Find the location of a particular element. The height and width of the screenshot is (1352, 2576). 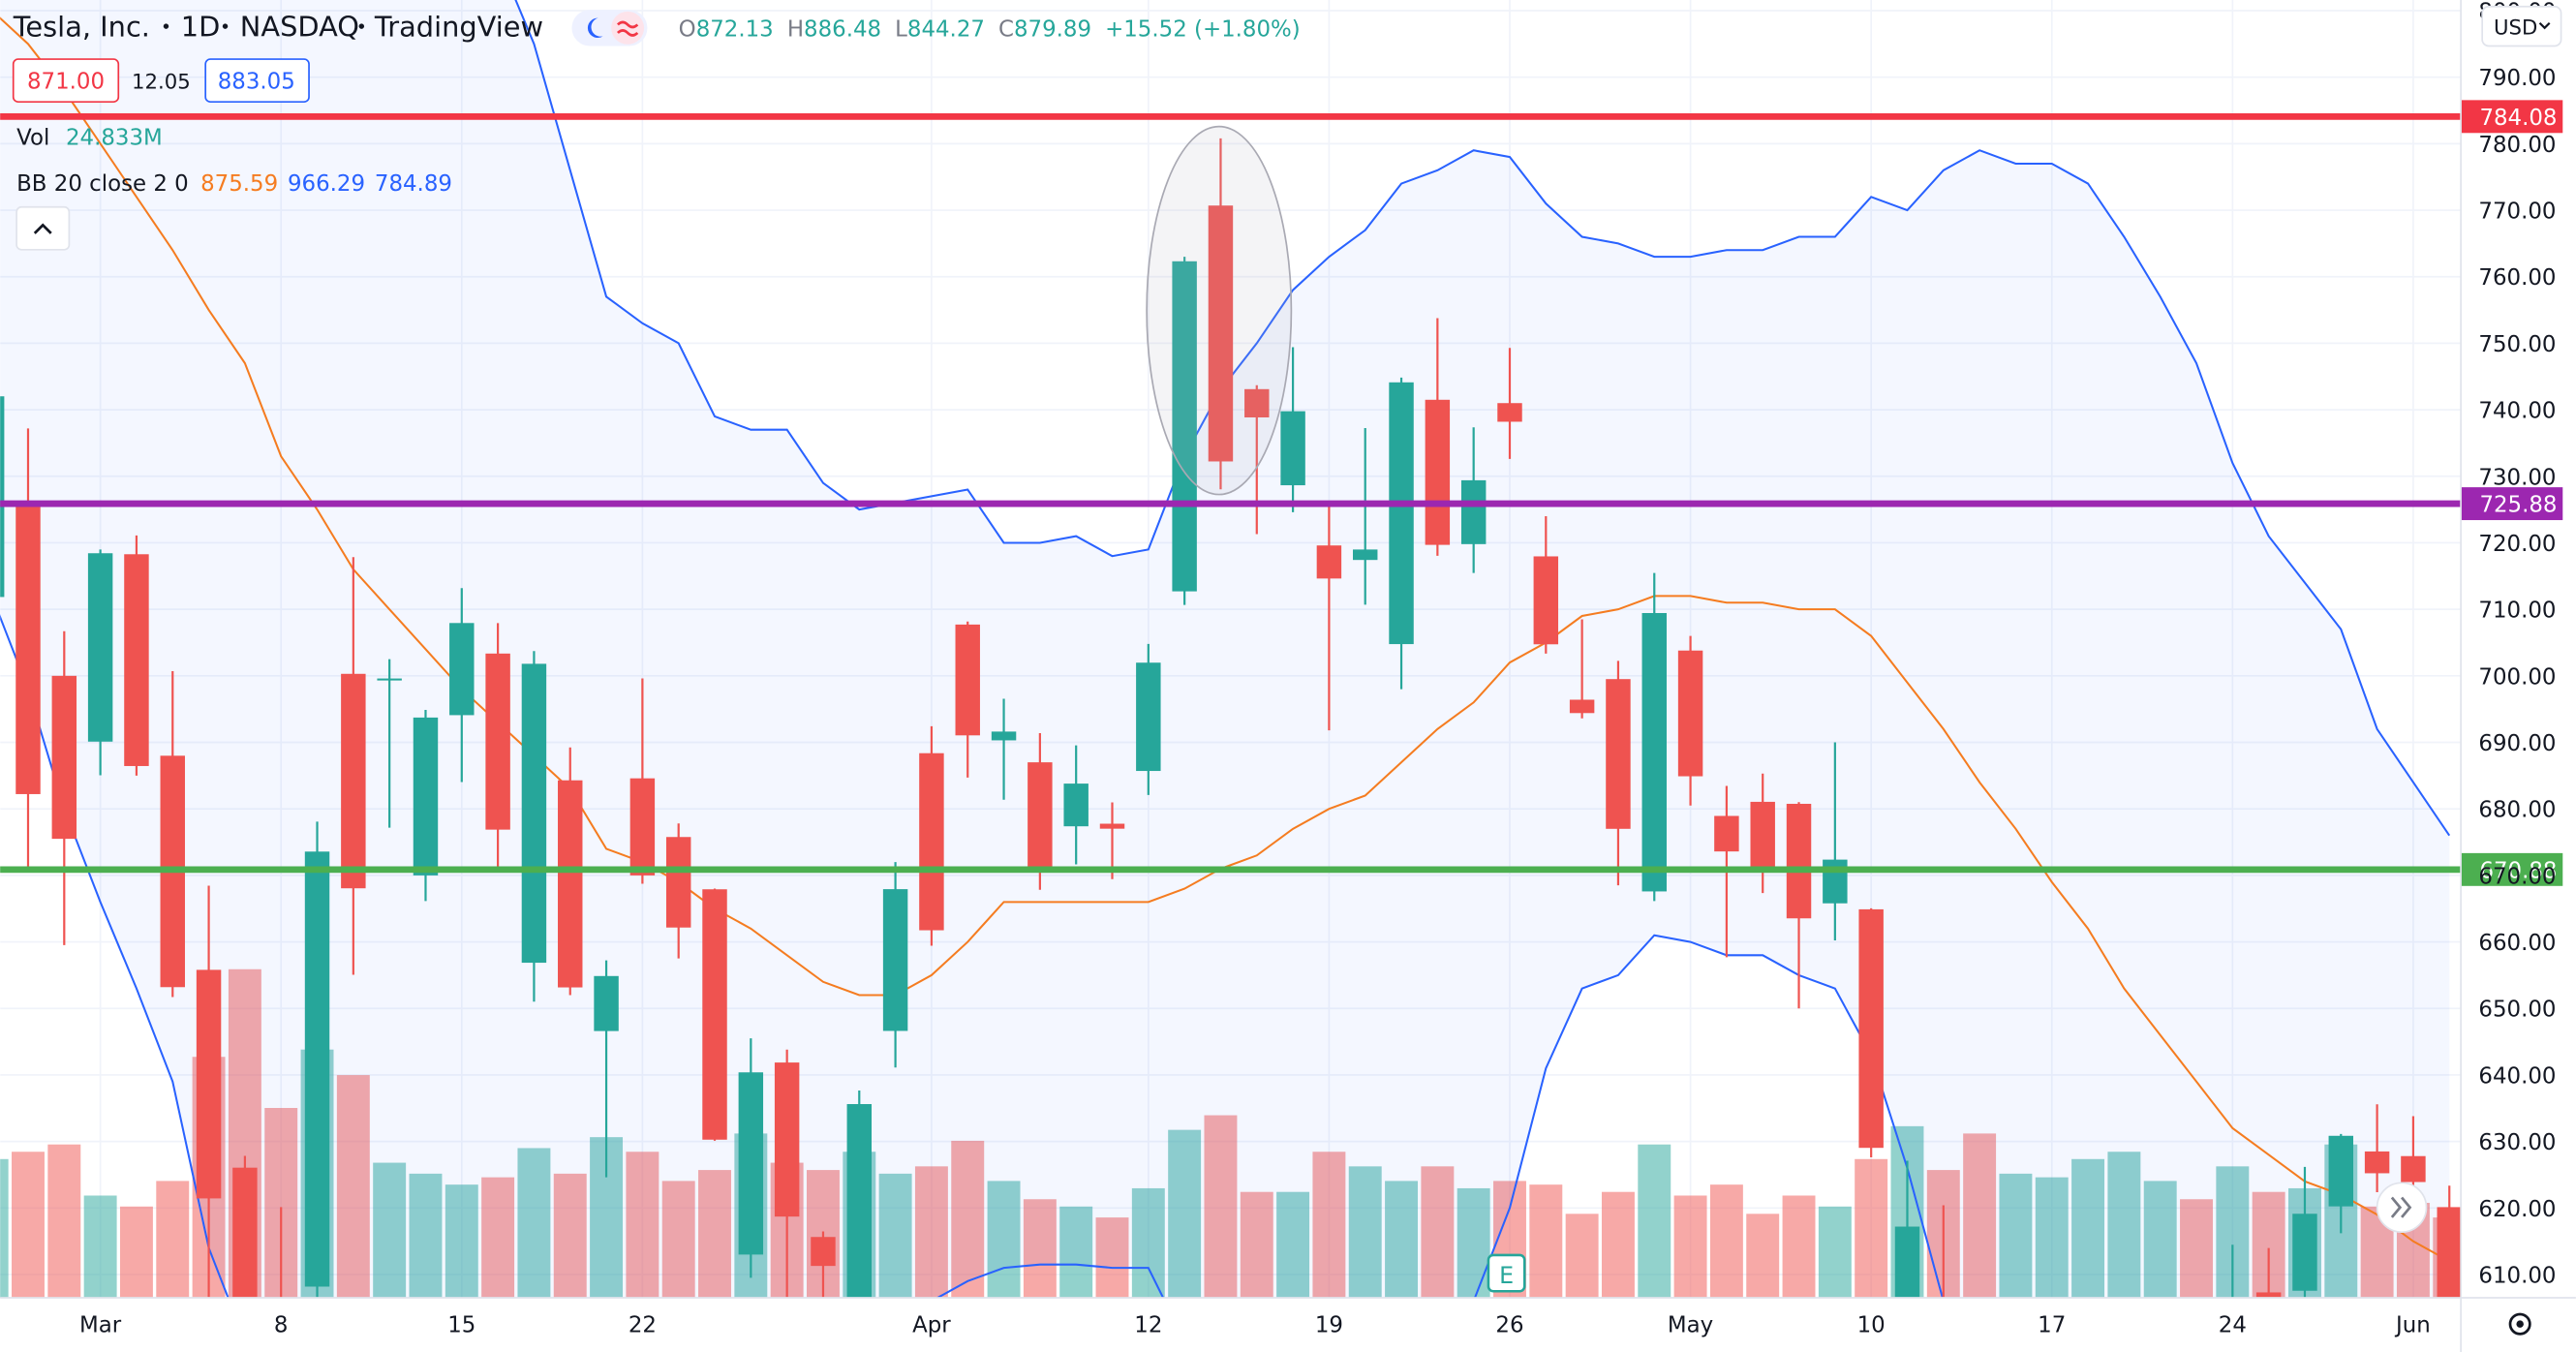

earnings-badge is located at coordinates (1506, 1273).